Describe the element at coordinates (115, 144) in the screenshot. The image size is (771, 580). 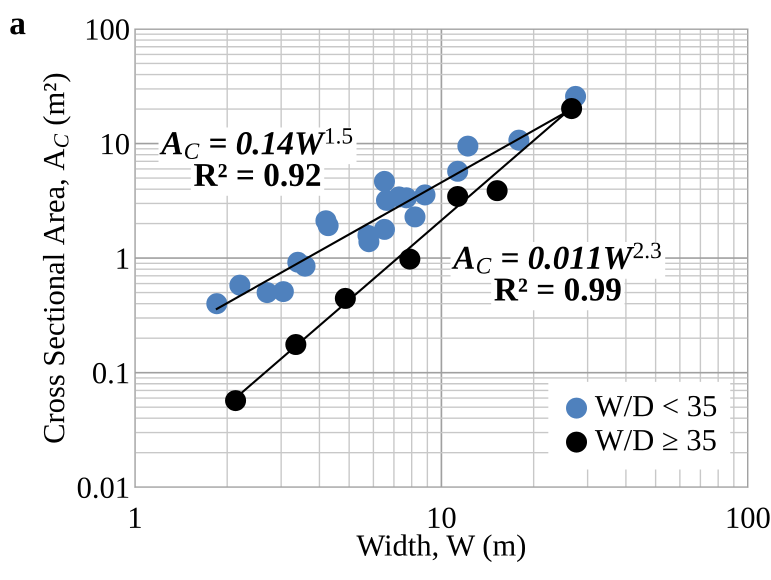
I see `y-tick-label: 10` at that location.